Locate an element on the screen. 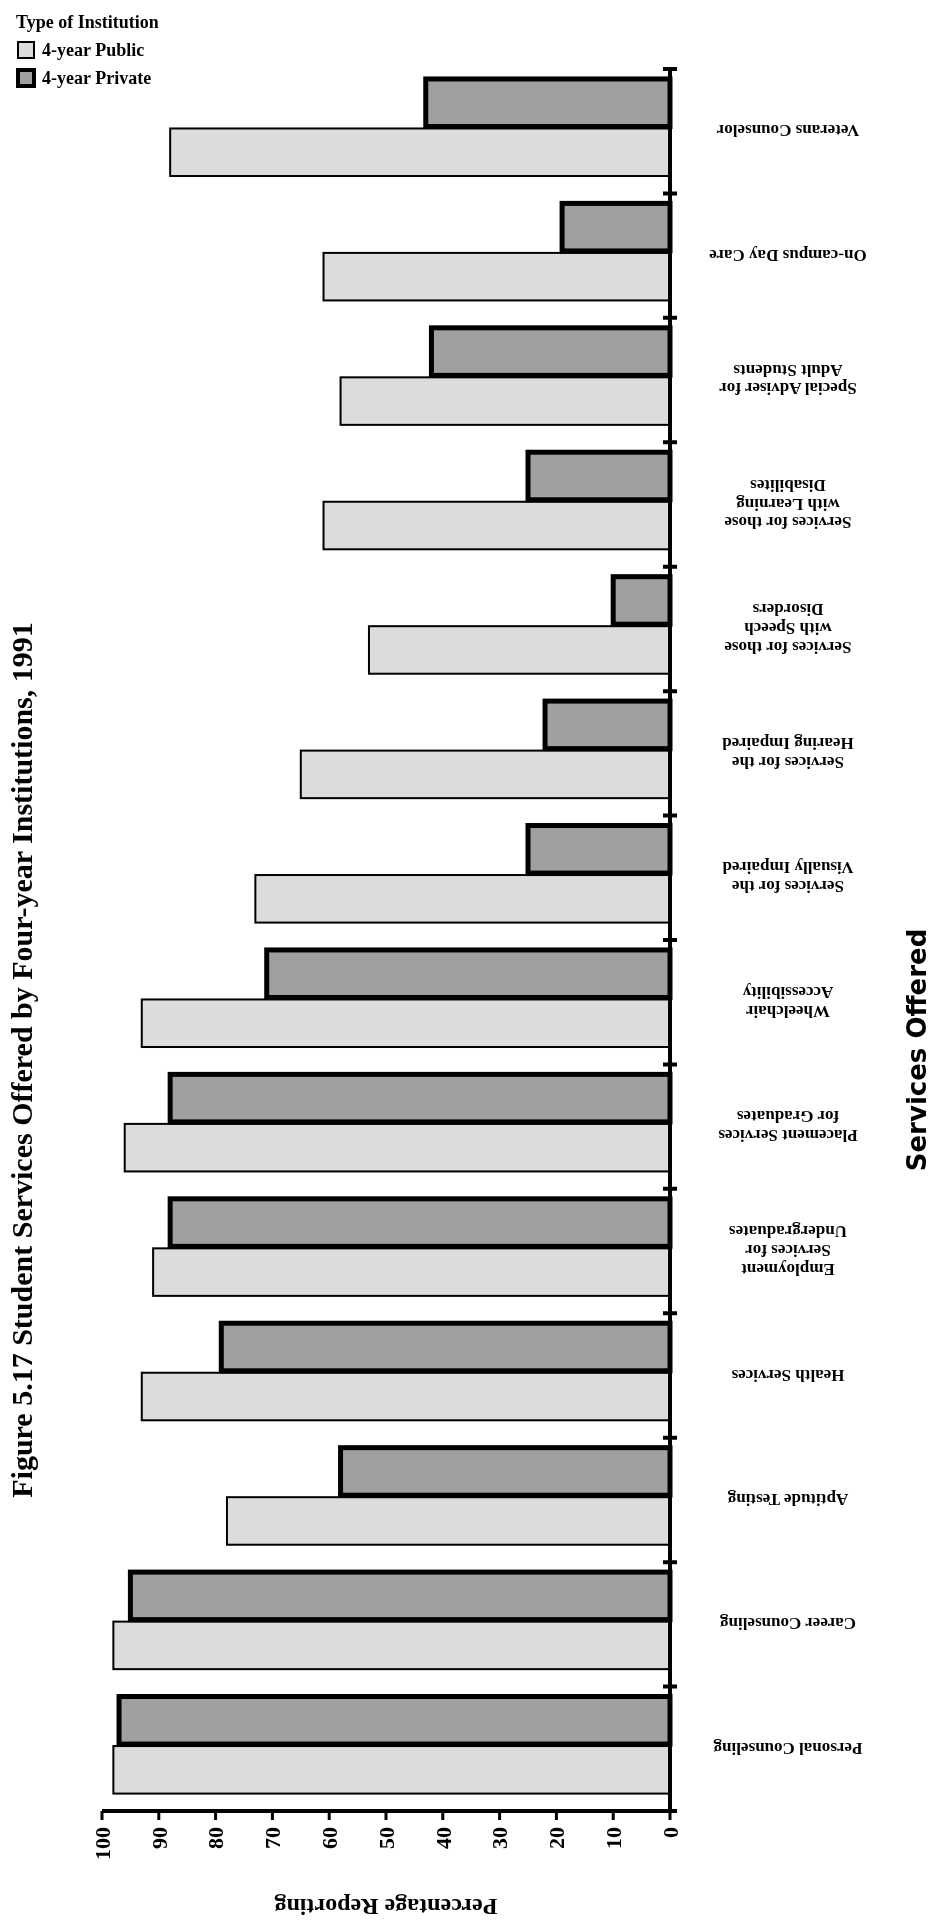 The image size is (944, 1925). y-tick-label: Wheelchair Accessibility is located at coordinates (788, 1001).